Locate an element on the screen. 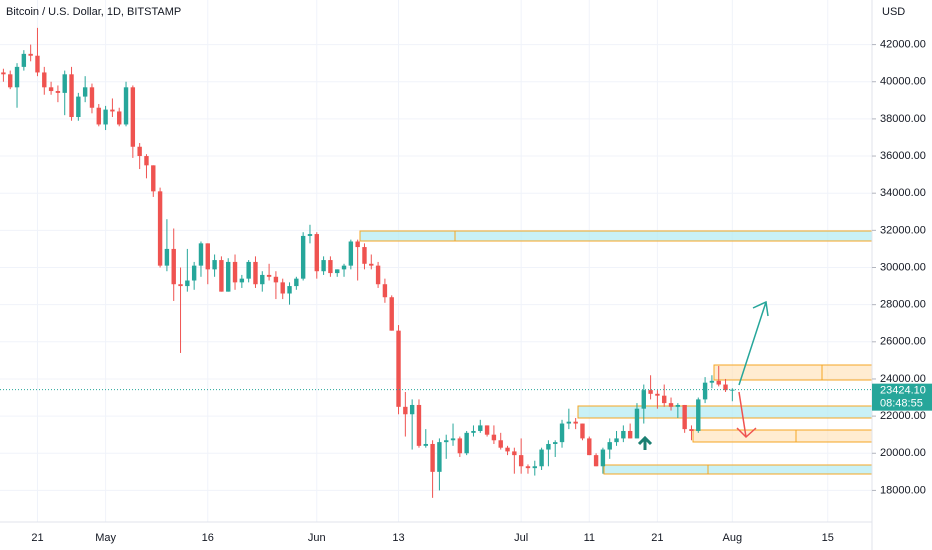 This screenshot has height=550, width=932. last-price-box is located at coordinates (902, 397).